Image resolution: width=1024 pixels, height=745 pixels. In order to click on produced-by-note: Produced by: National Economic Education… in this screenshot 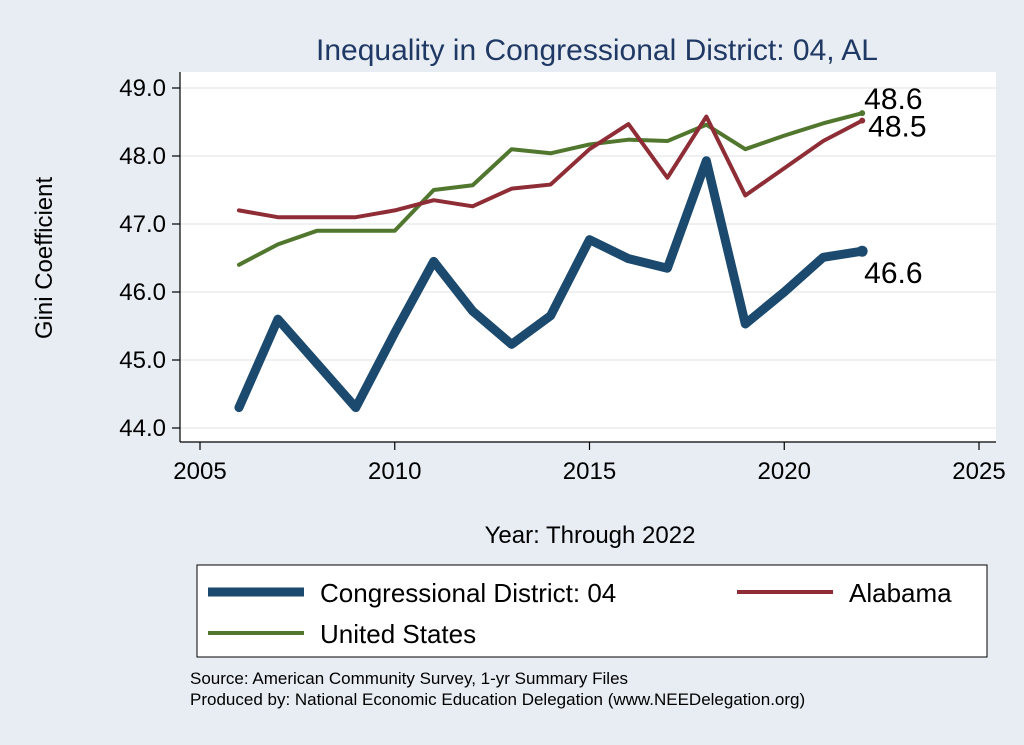, I will do `click(497, 699)`.